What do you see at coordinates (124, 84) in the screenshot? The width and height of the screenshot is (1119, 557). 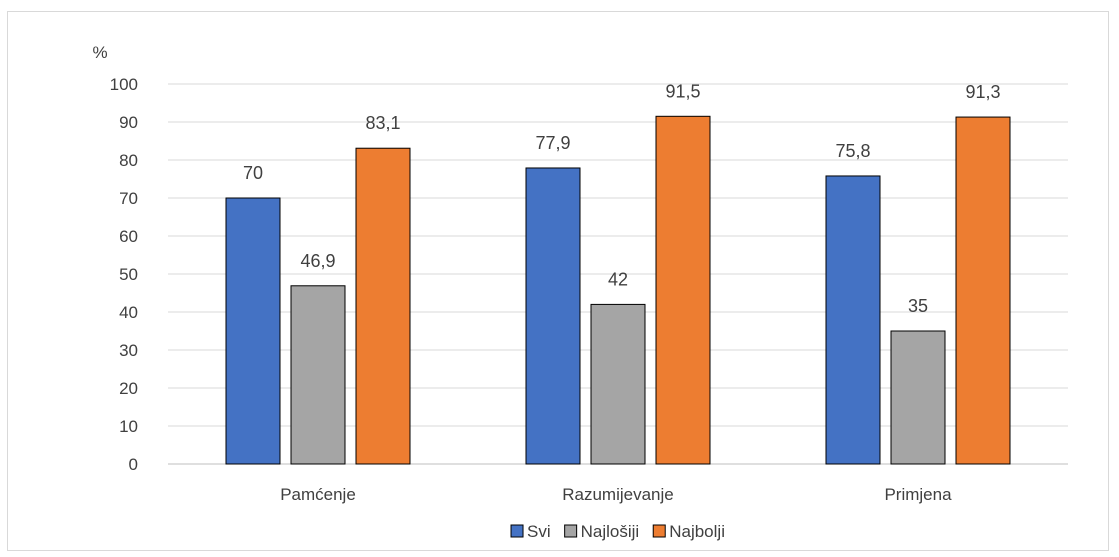 I see `y-tick-label: 100` at bounding box center [124, 84].